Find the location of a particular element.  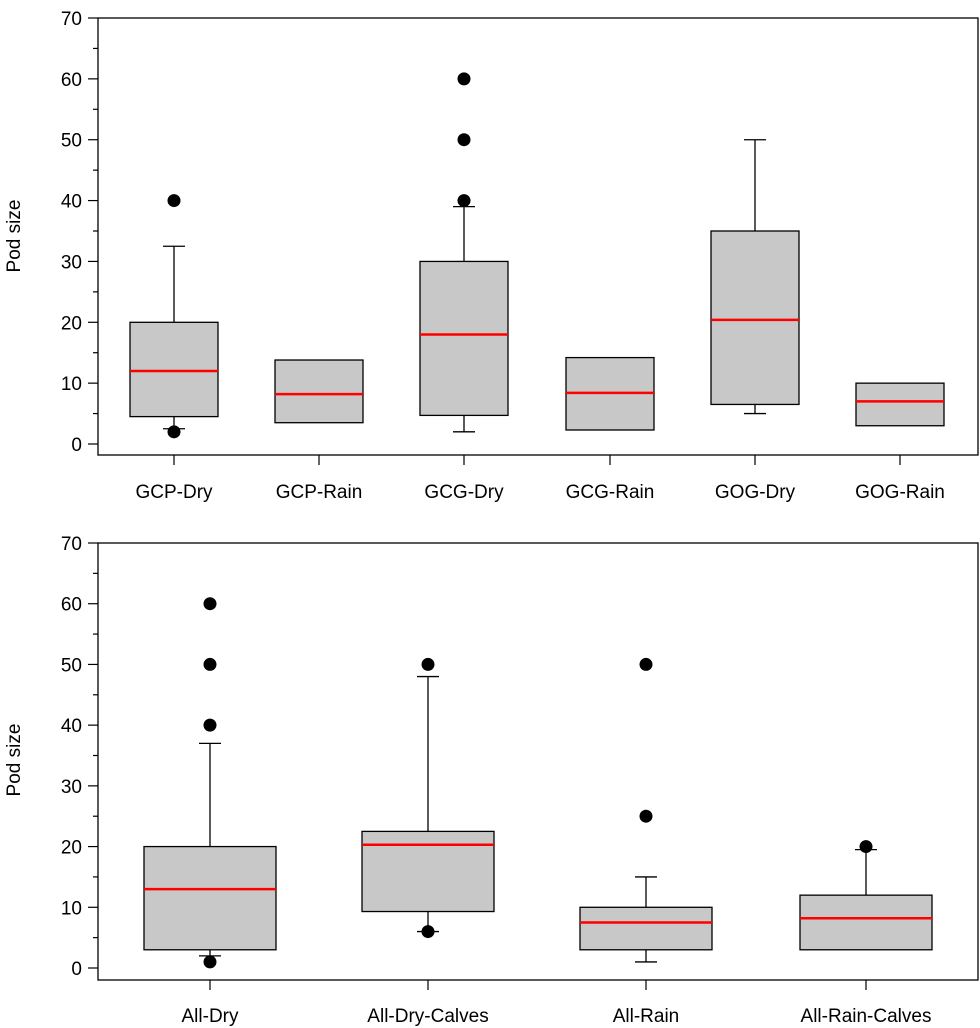

box-all-rain is located at coordinates (646, 810).